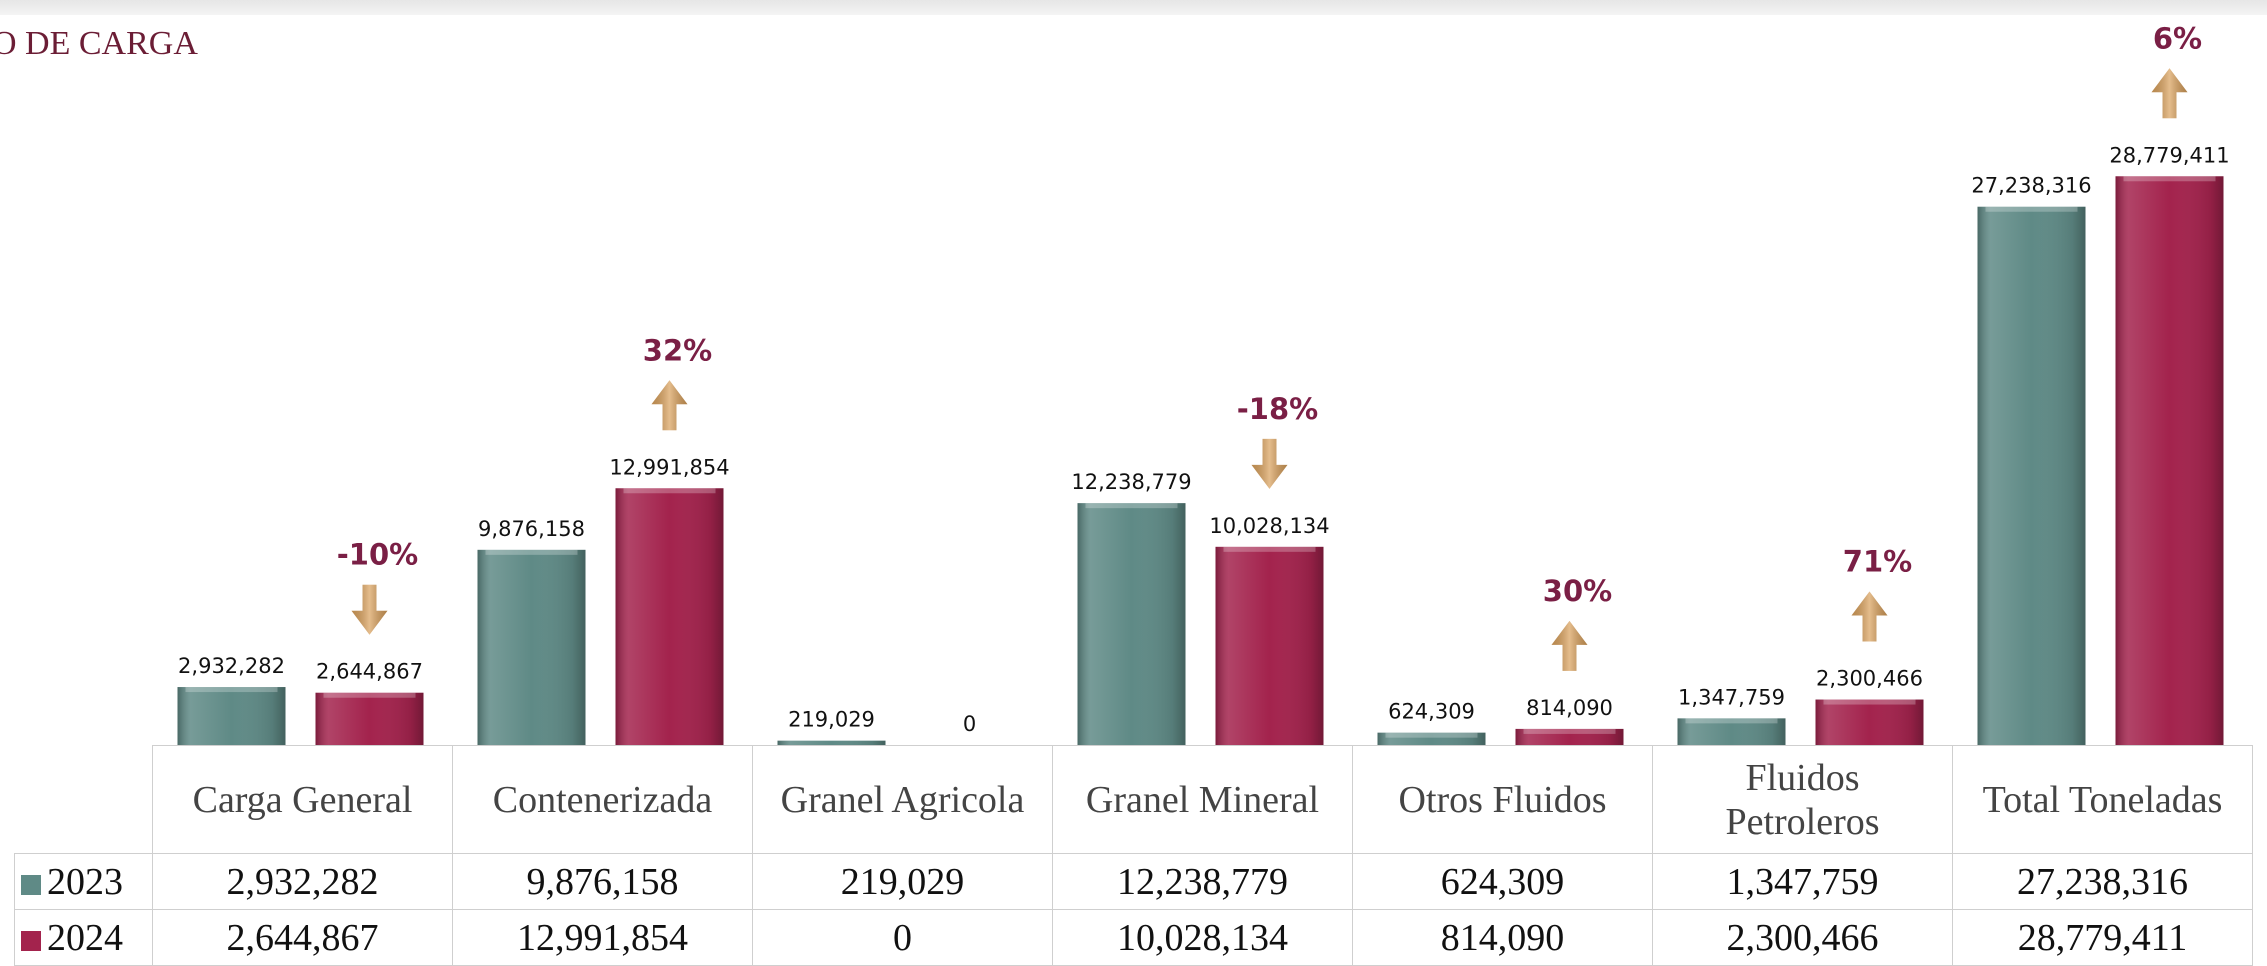 The height and width of the screenshot is (966, 2267). What do you see at coordinates (83, 799) in the screenshot?
I see `table-corner` at bounding box center [83, 799].